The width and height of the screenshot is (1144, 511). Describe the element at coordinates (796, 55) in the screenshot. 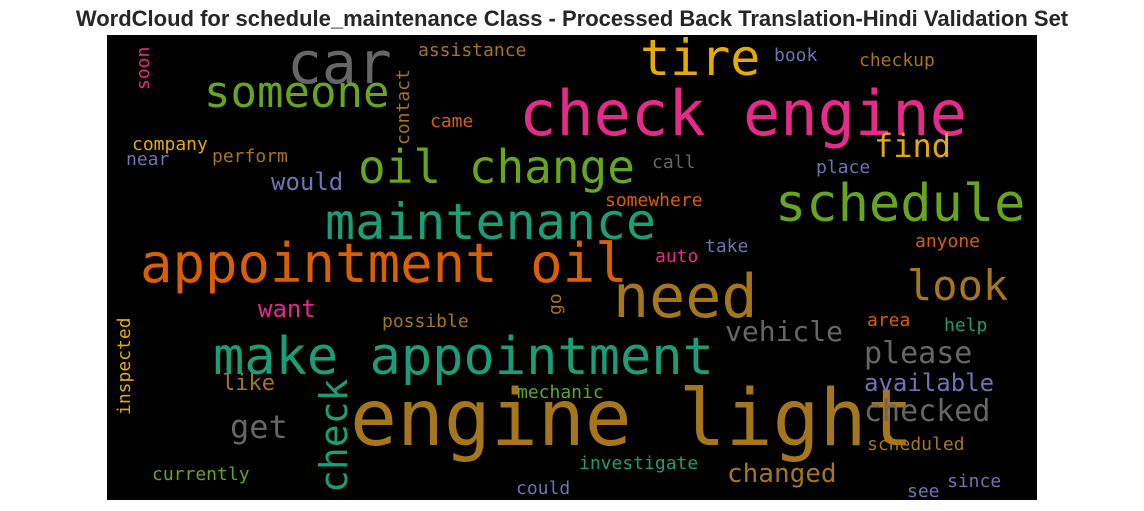

I see `word-book: book` at that location.